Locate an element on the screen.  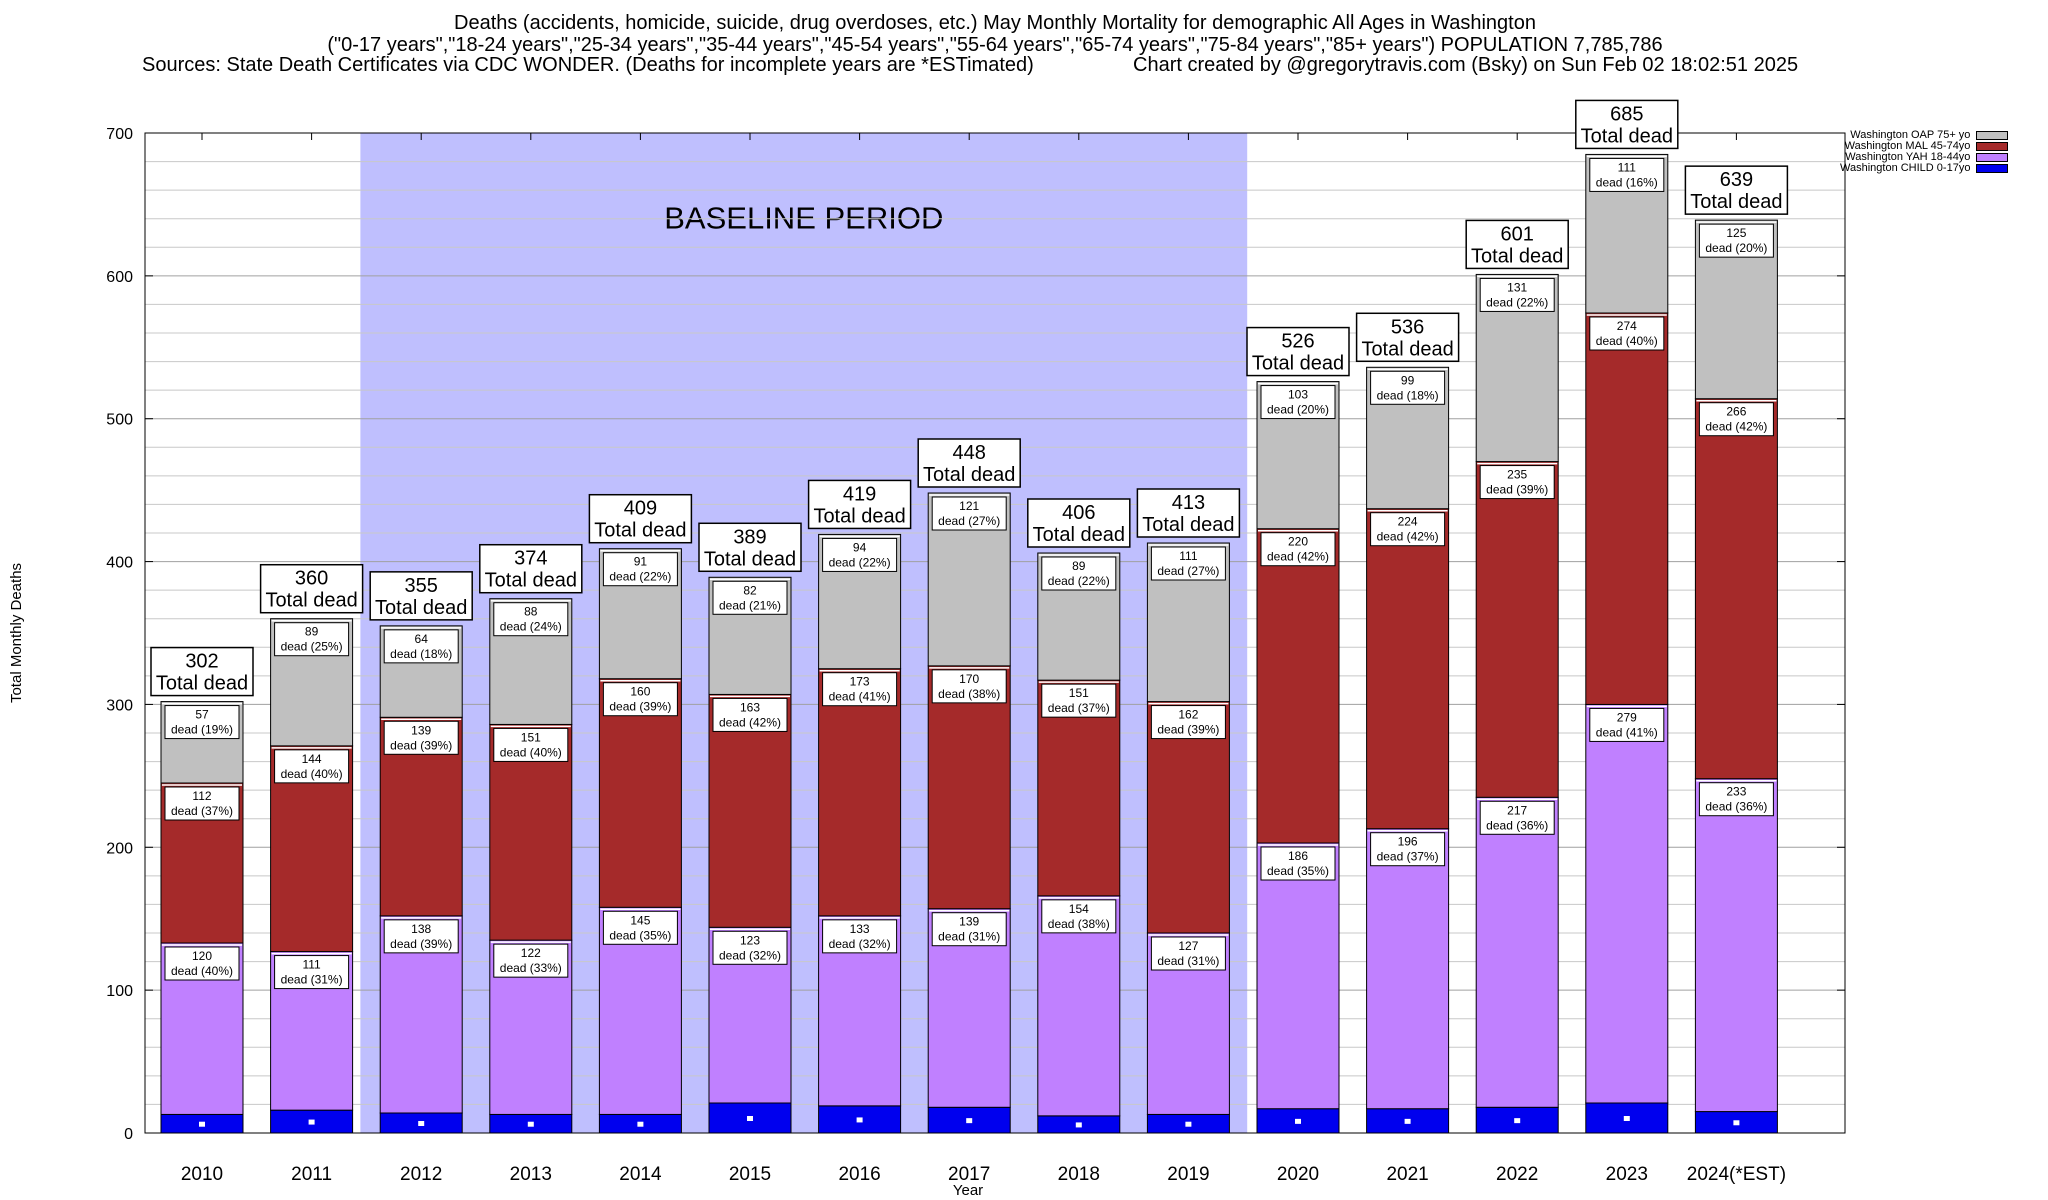
legend-label: Washington CHILD 0-17yo is located at coordinates (1905, 168).